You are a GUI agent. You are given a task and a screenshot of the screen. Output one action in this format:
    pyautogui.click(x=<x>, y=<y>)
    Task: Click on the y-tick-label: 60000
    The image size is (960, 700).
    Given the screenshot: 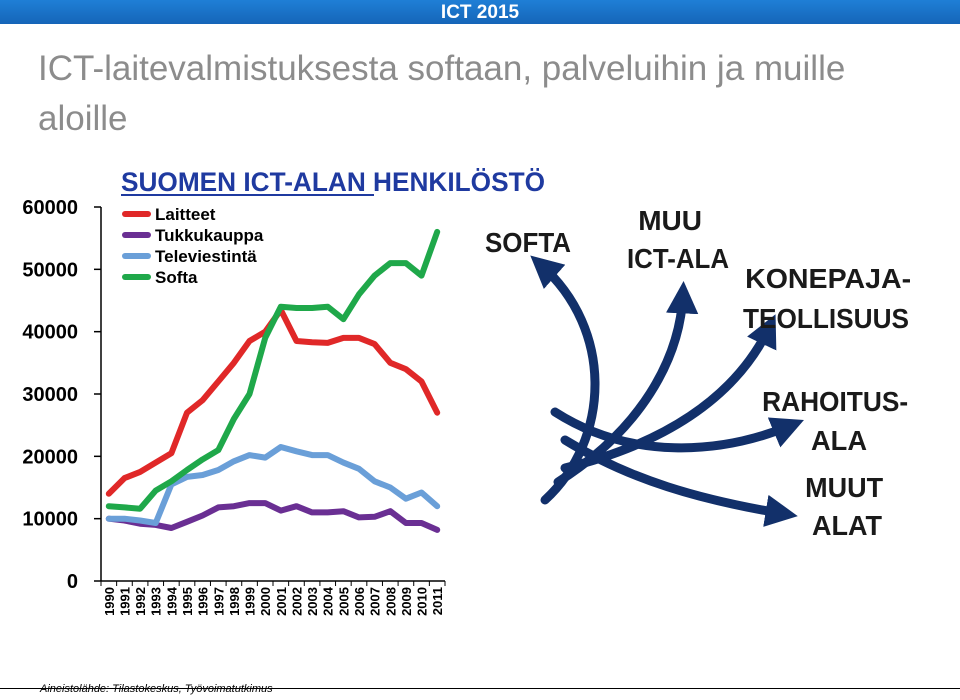 What is the action you would take?
    pyautogui.click(x=50, y=208)
    